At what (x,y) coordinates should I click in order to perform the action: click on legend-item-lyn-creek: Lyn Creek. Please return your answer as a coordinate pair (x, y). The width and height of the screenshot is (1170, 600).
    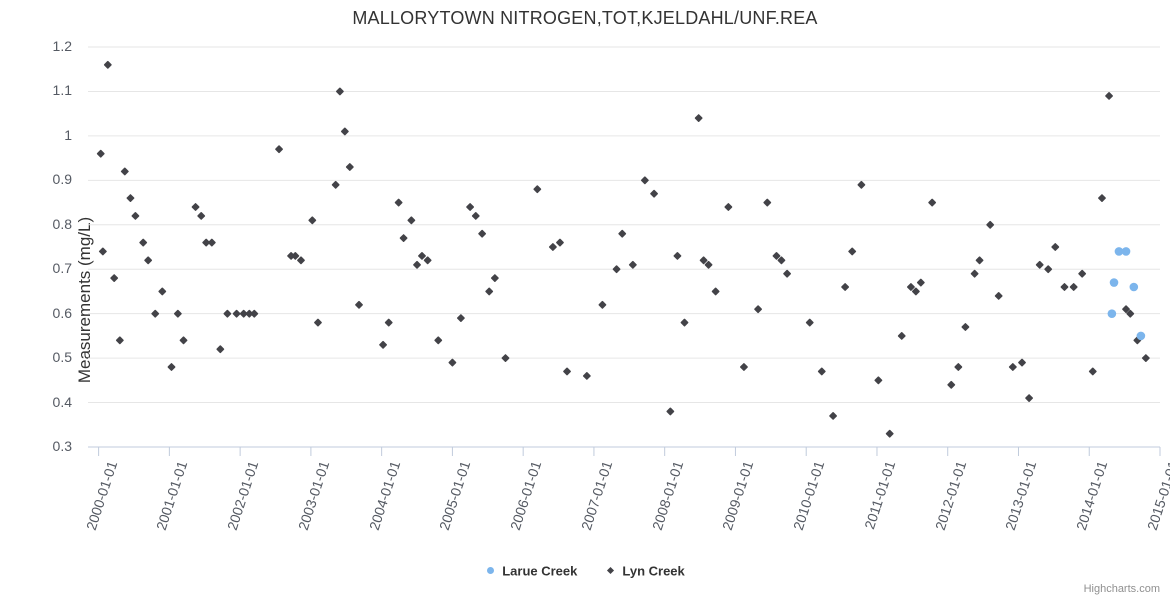
    Looking at the image, I should click on (644, 571).